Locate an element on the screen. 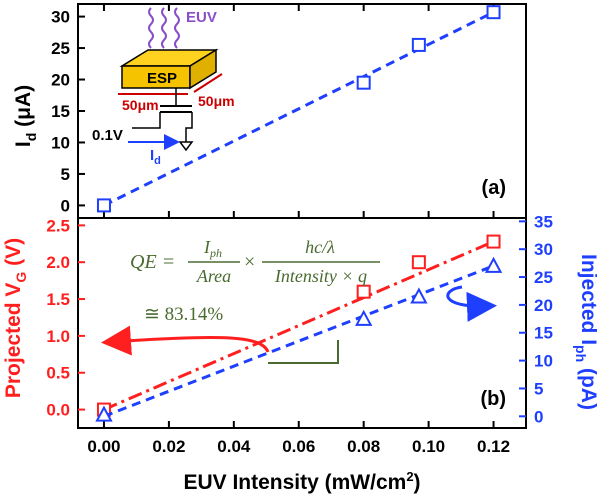  dim-x-label: 50μm is located at coordinates (140, 105).